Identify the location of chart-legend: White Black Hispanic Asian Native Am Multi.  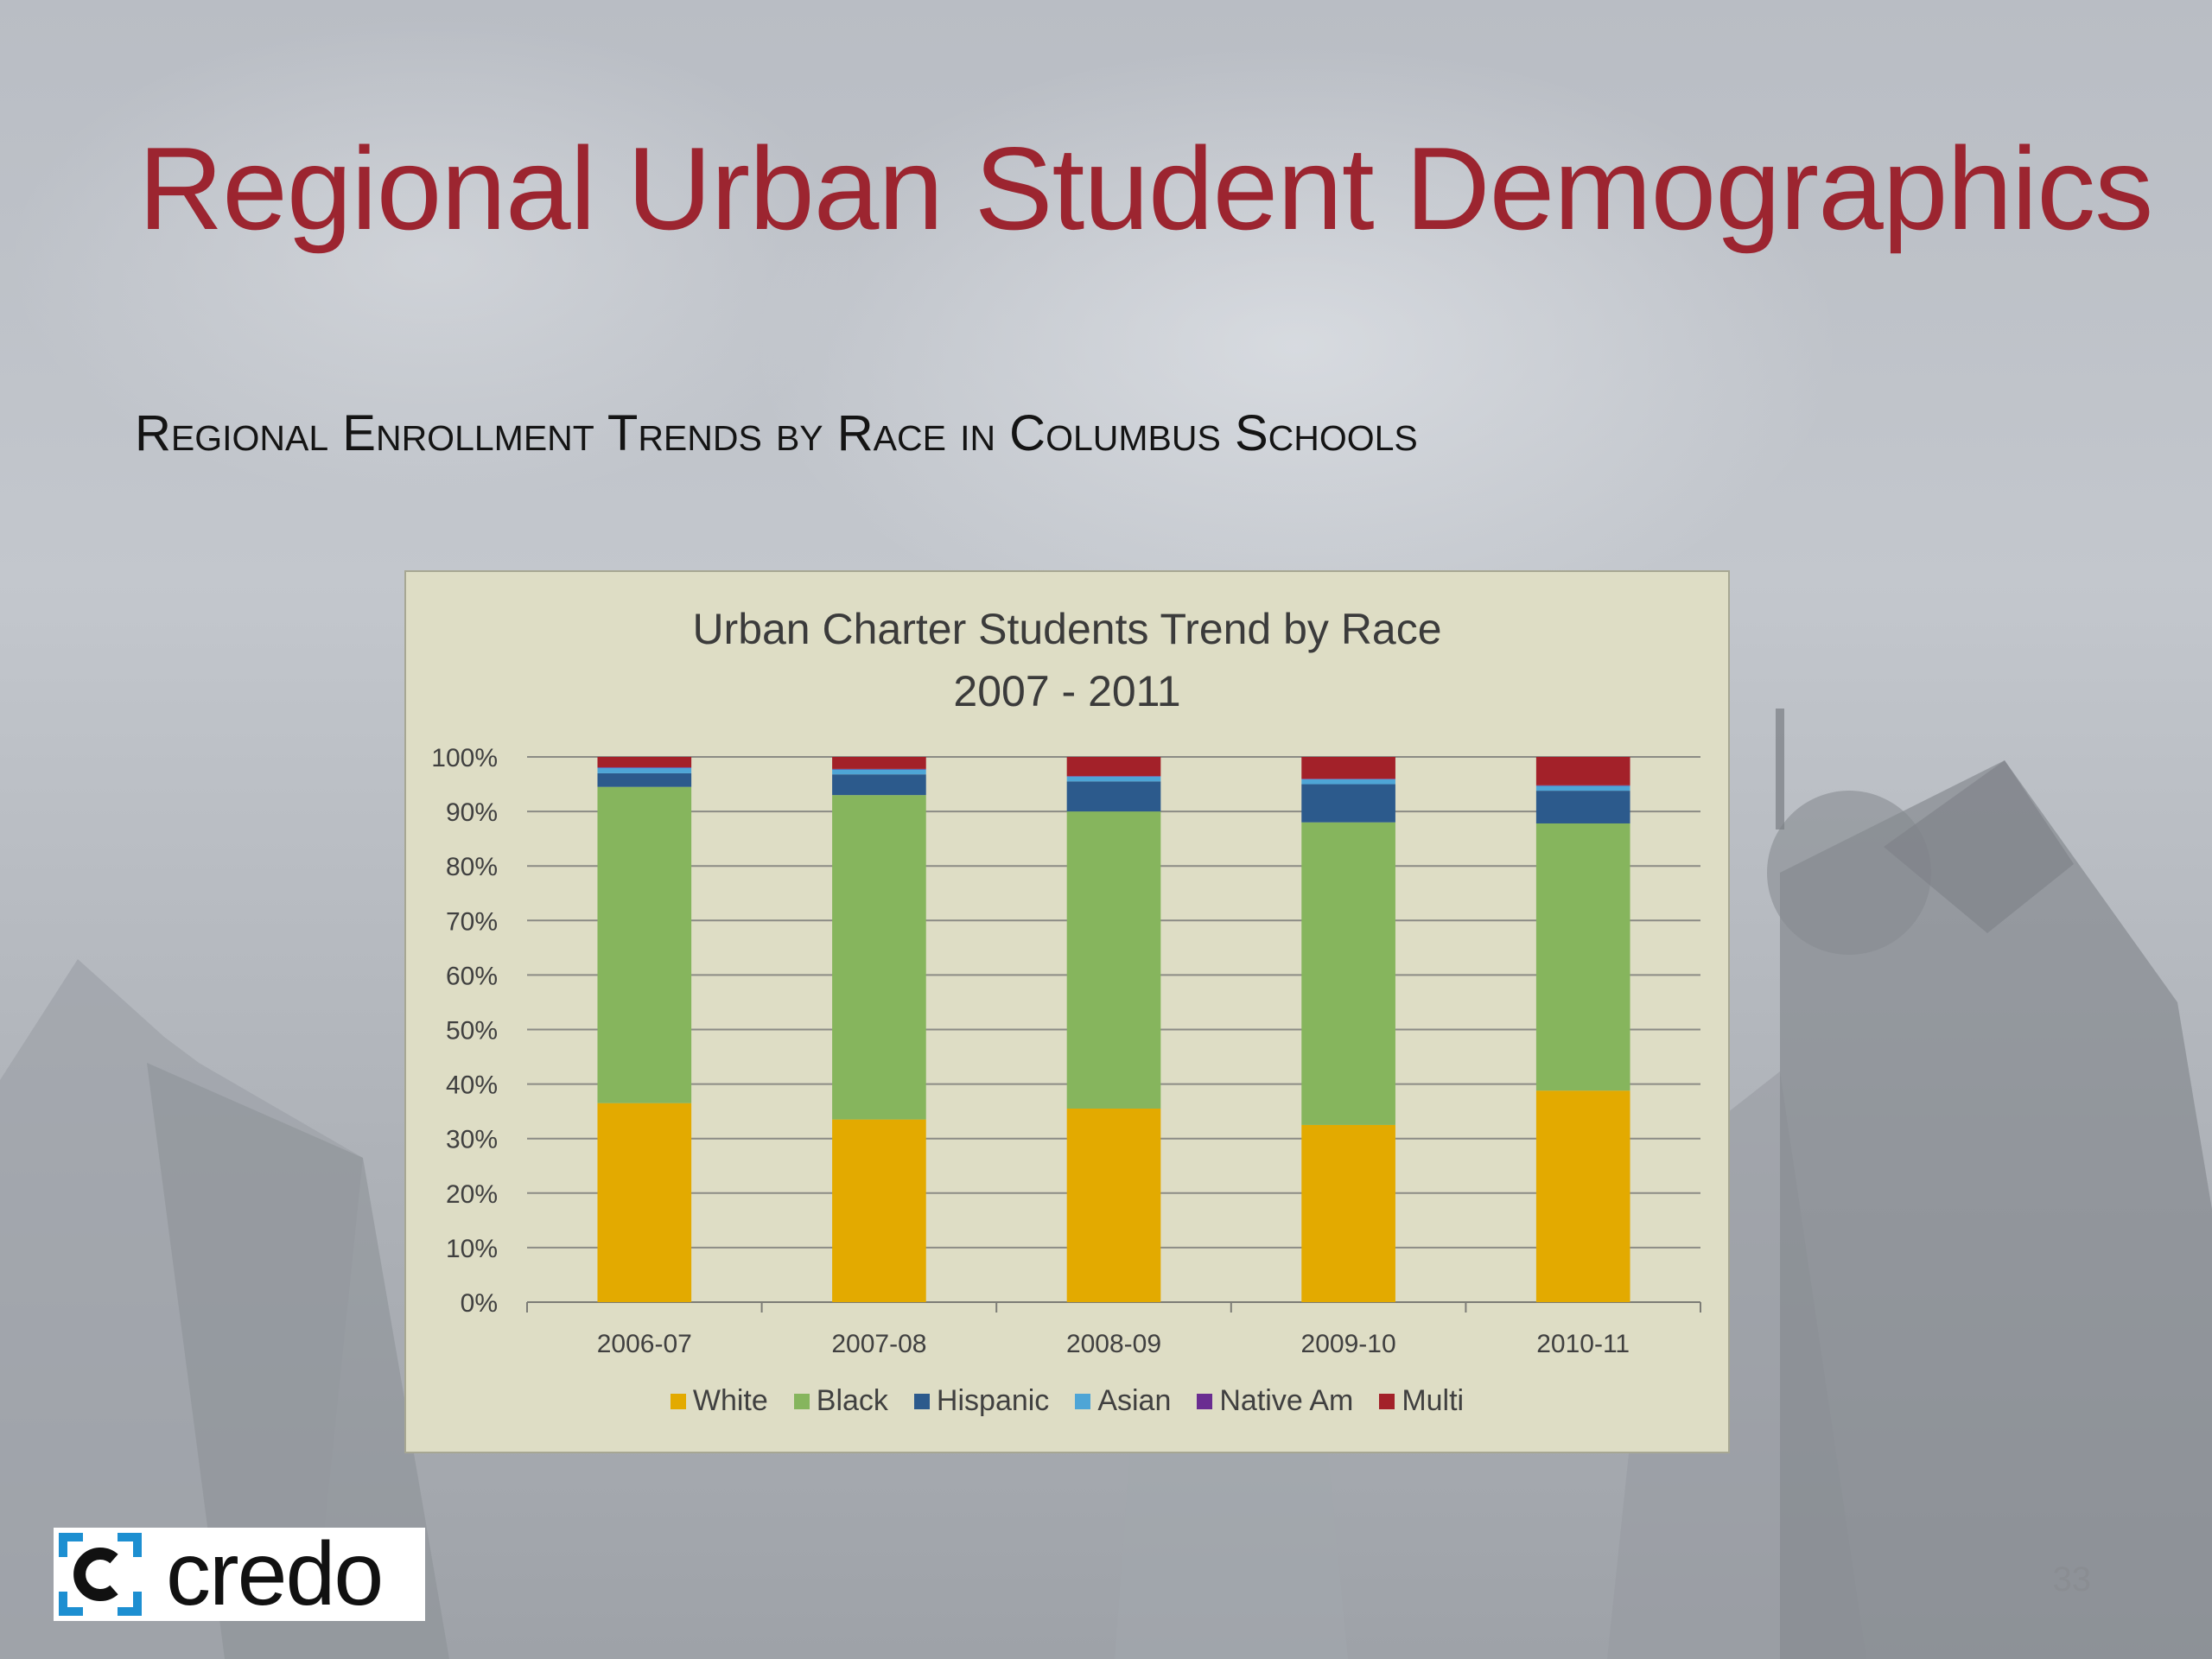
(1067, 1401).